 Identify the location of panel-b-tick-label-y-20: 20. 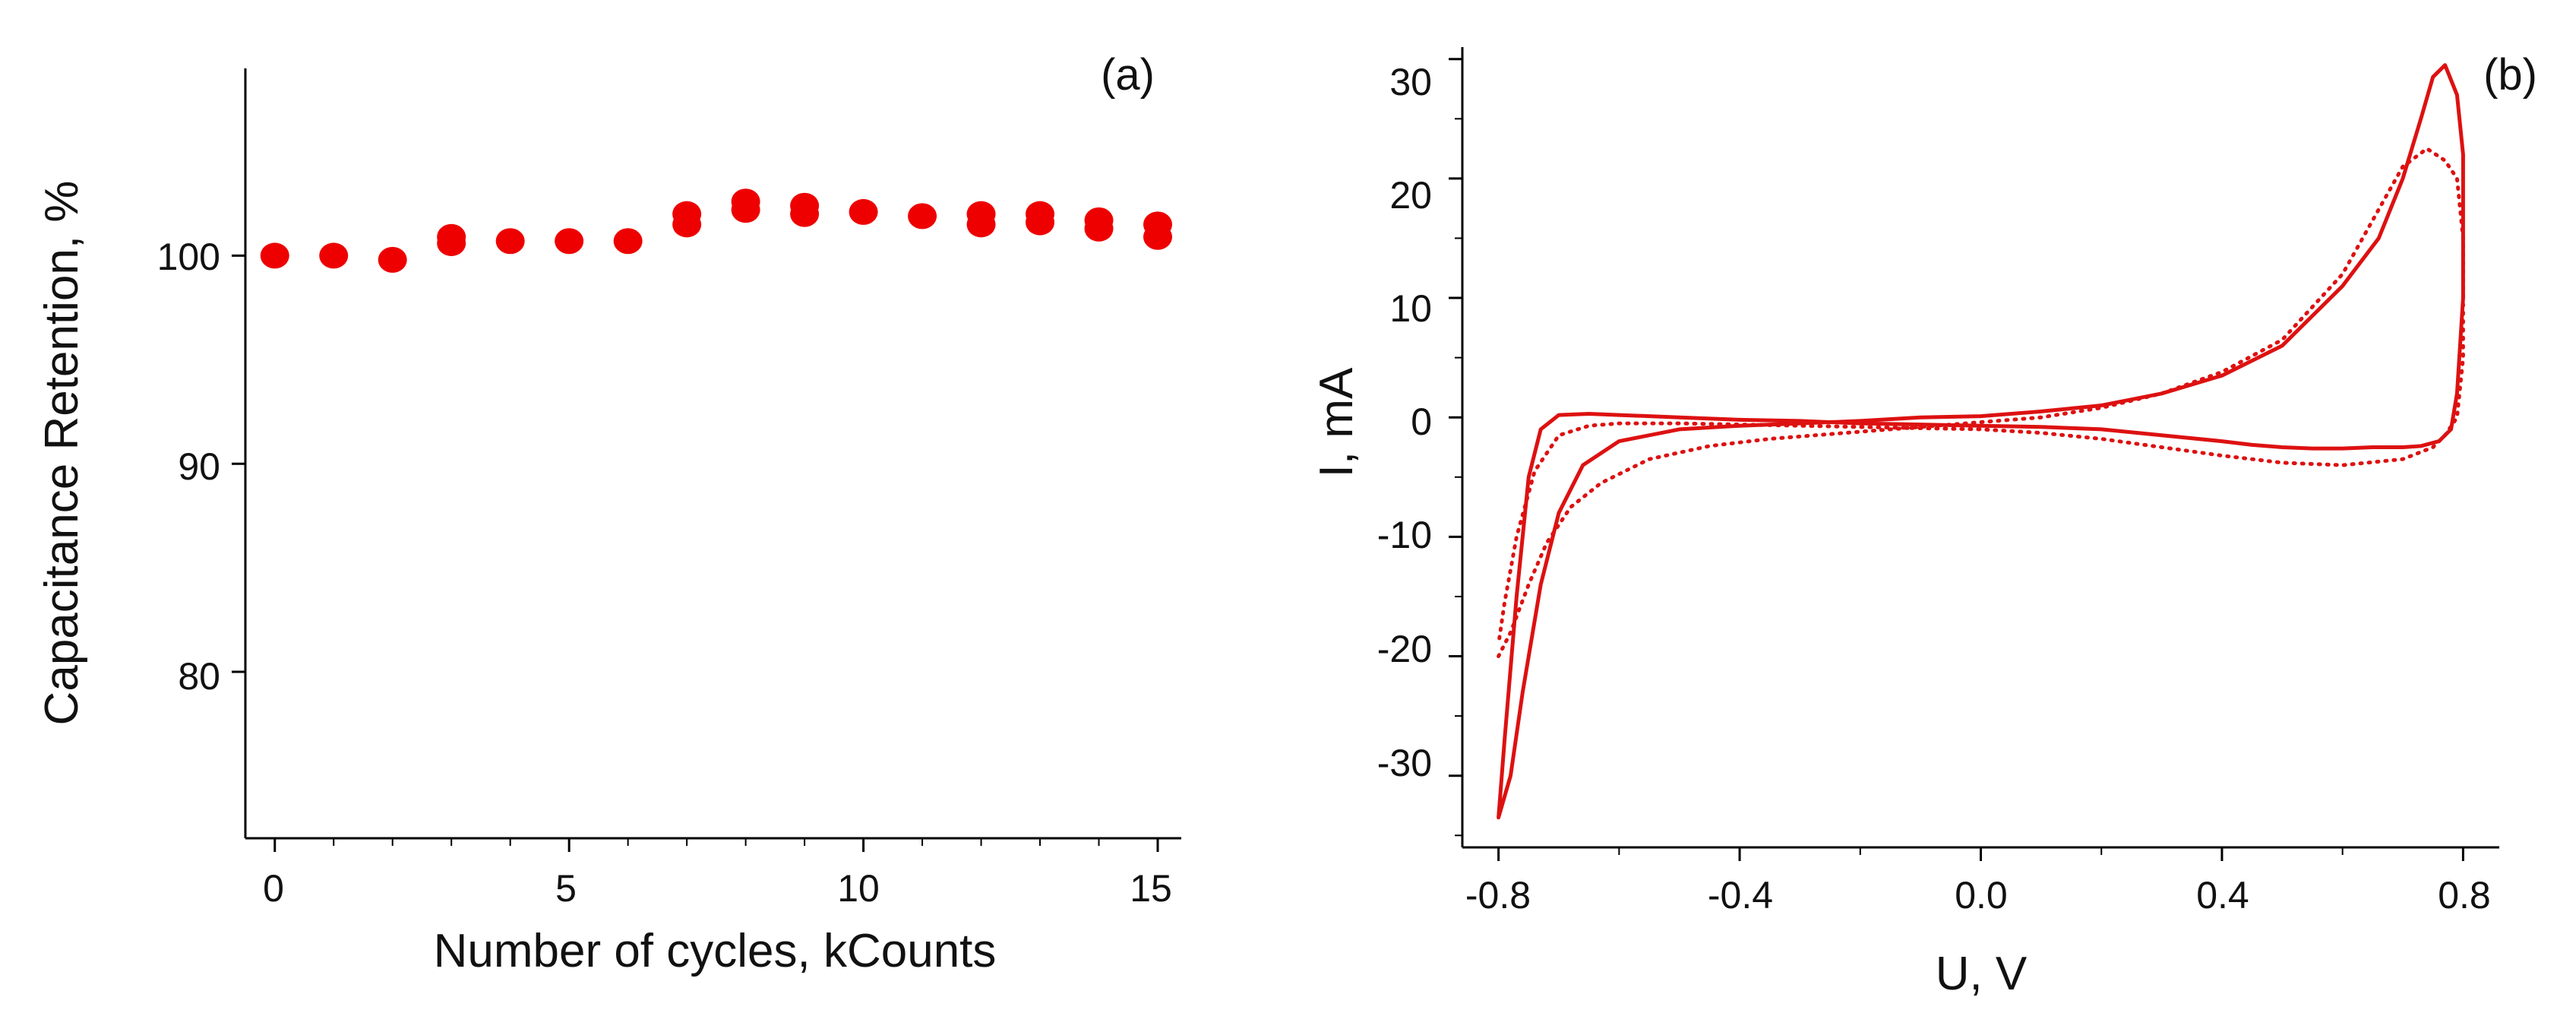
(1410, 195).